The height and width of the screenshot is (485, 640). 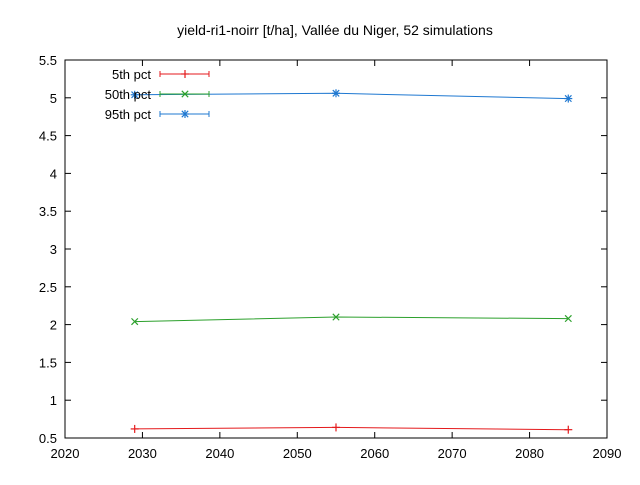 I want to click on x-tick-label: 2080, so click(x=529, y=453).